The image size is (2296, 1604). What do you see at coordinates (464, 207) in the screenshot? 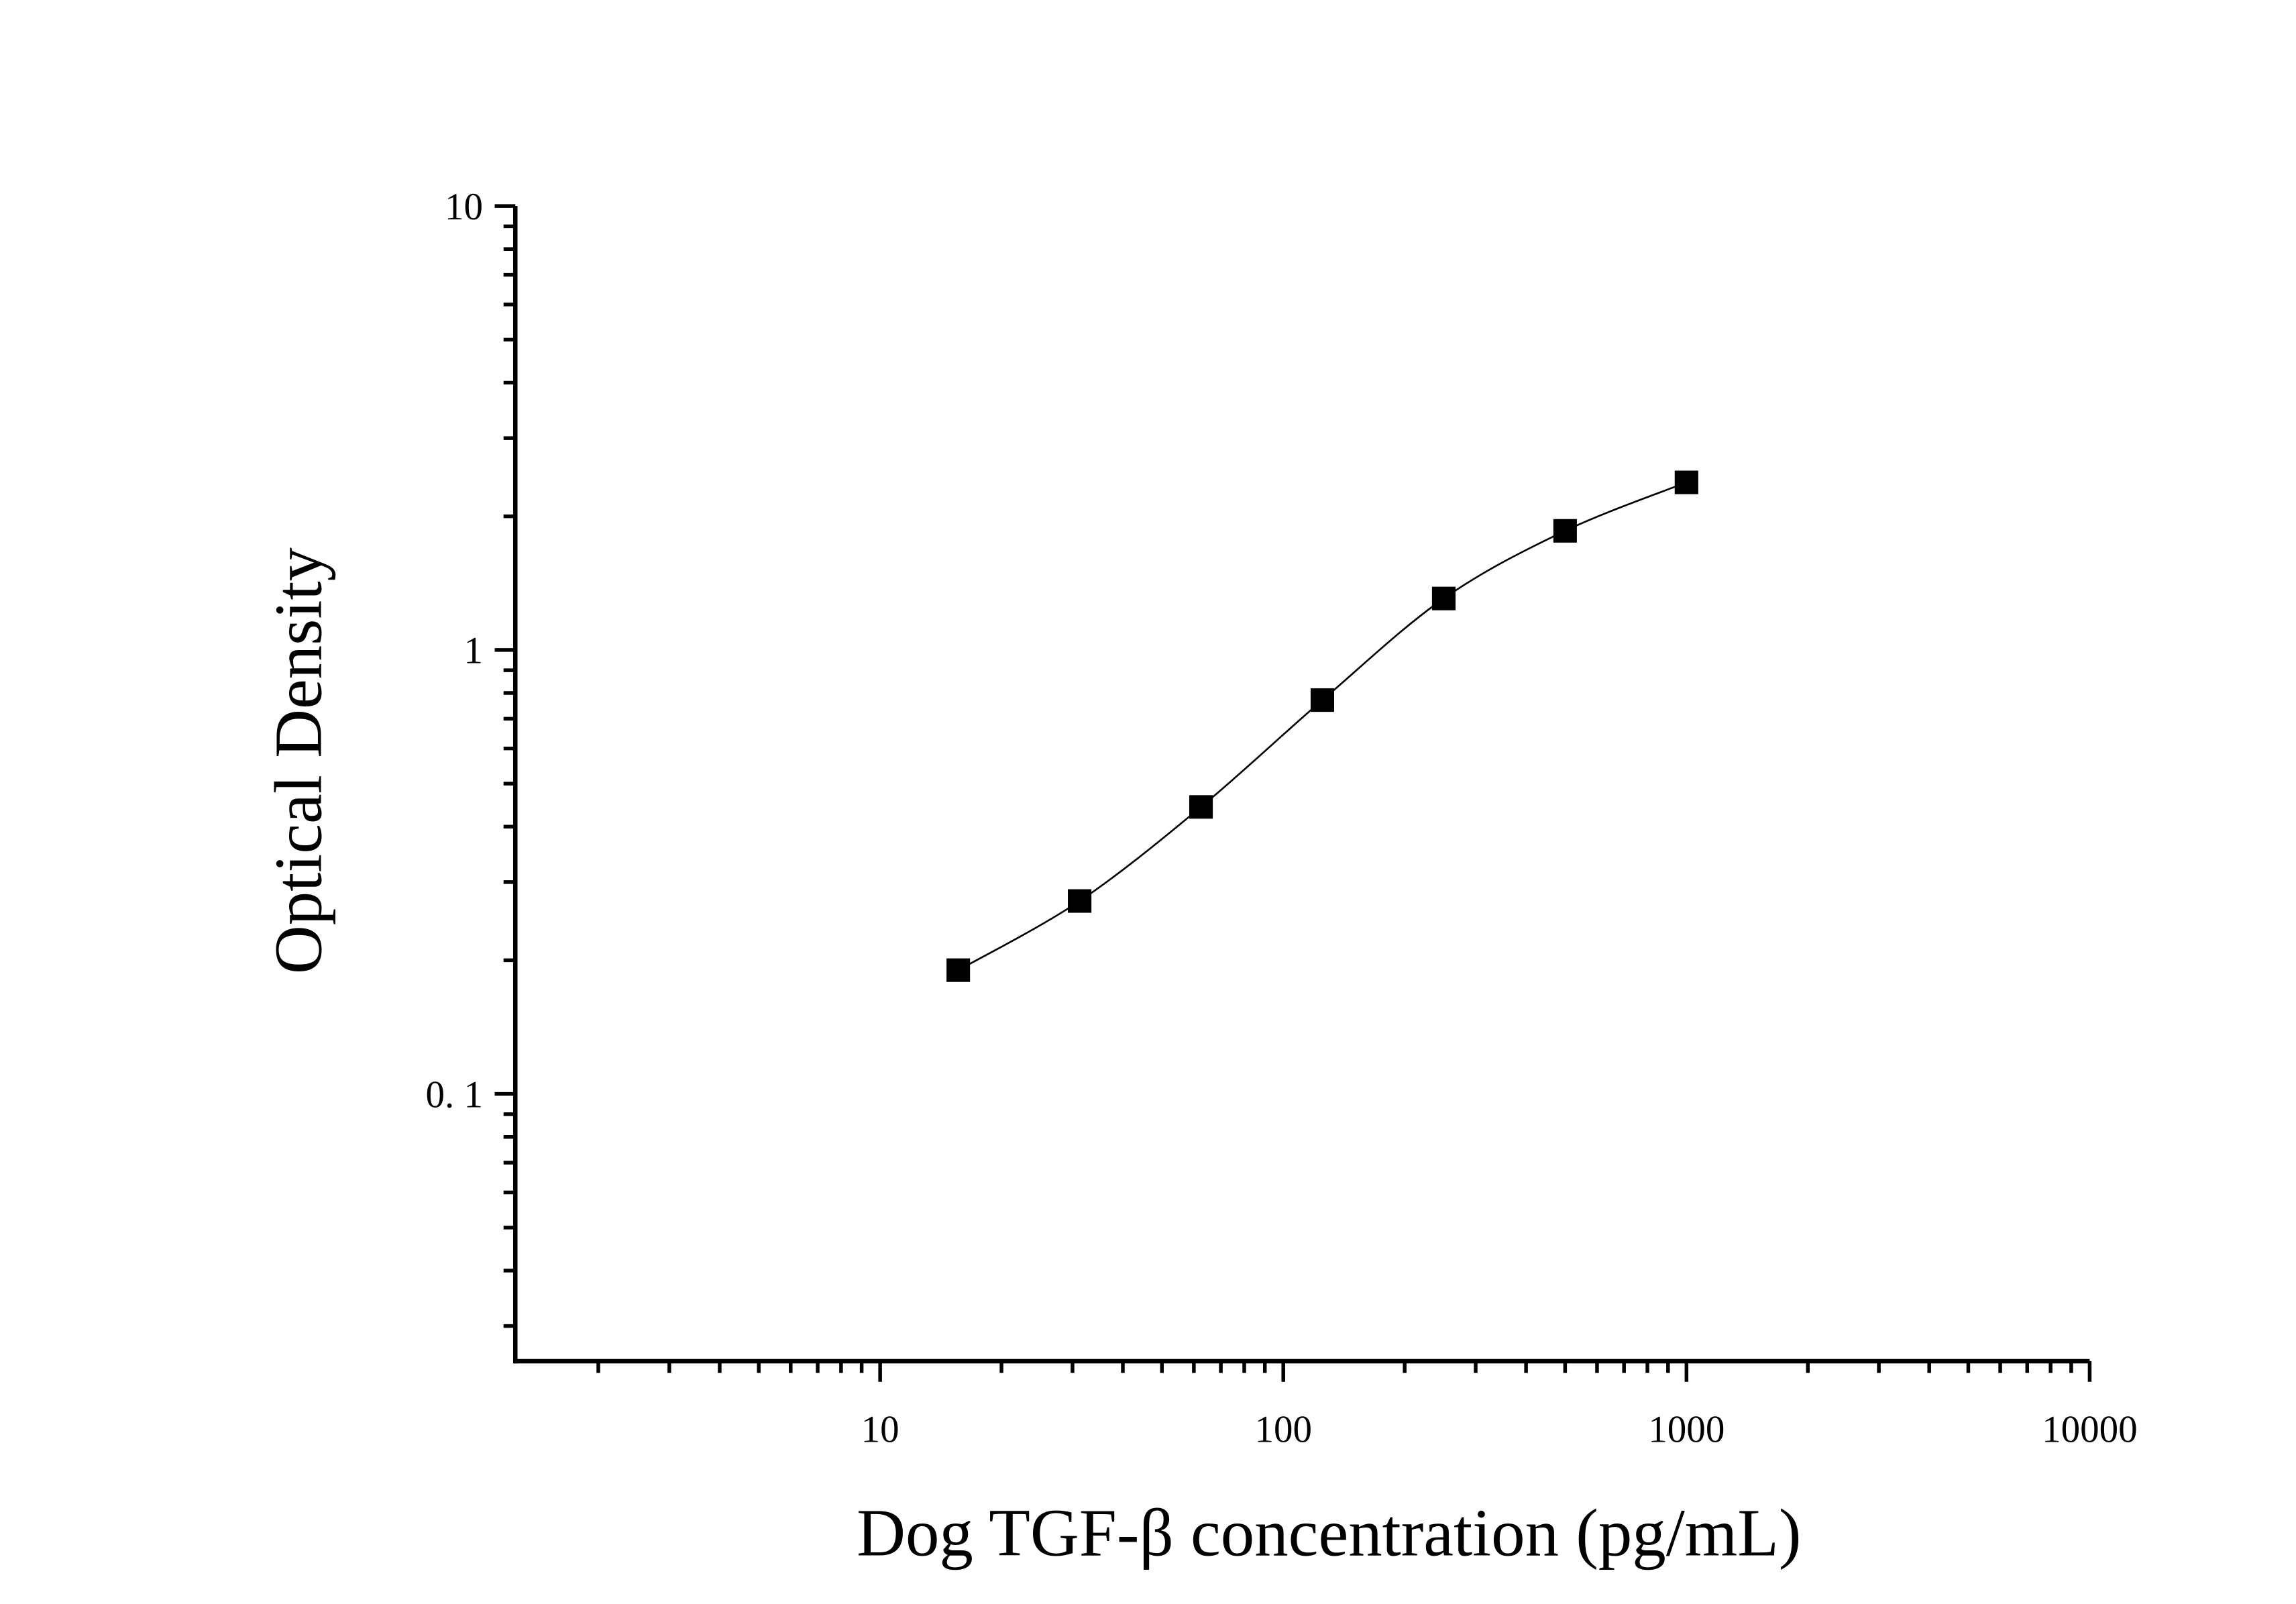
I see `y-tick-label: 10` at bounding box center [464, 207].